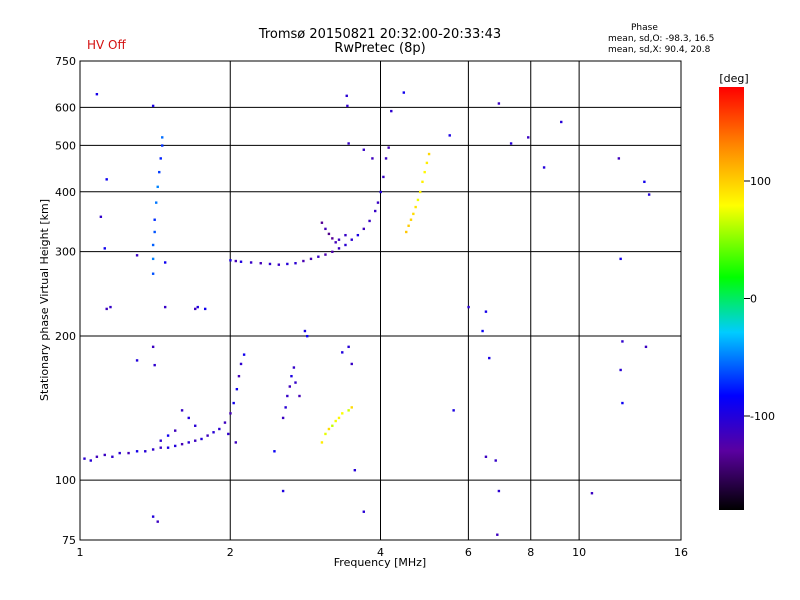  What do you see at coordinates (380, 562) in the screenshot?
I see `x-axis-title: Frequency [MHz]` at bounding box center [380, 562].